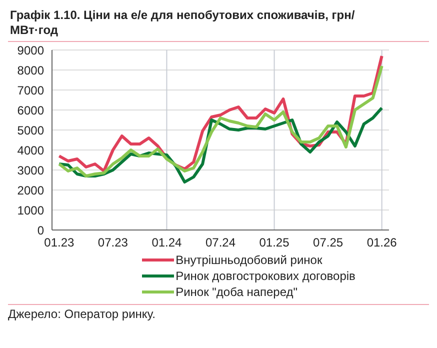 The width and height of the screenshot is (437, 348). I want to click on y-tick-label: 5000, so click(30, 130).